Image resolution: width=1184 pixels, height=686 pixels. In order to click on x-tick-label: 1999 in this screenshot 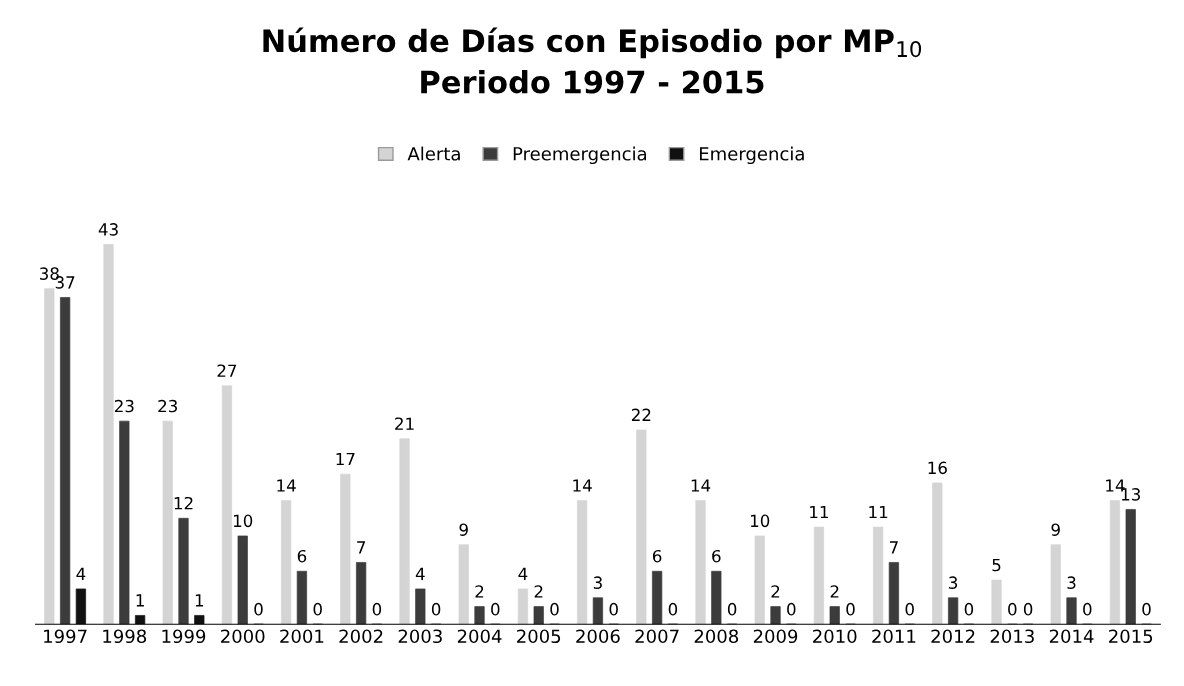, I will do `click(184, 636)`.